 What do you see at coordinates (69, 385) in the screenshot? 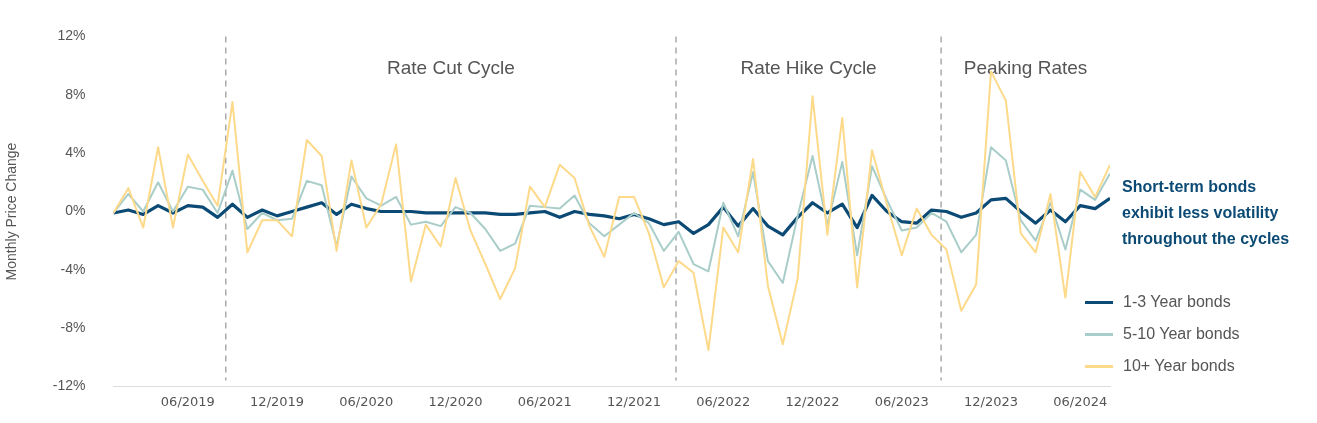
I see `y-tick-label: -12%` at bounding box center [69, 385].